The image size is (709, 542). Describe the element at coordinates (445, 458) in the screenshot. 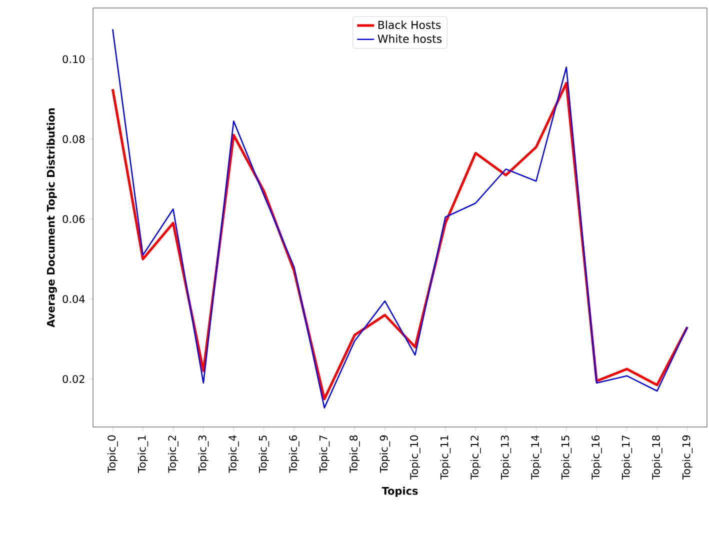

I see `x-tick-label: Topic_11` at that location.